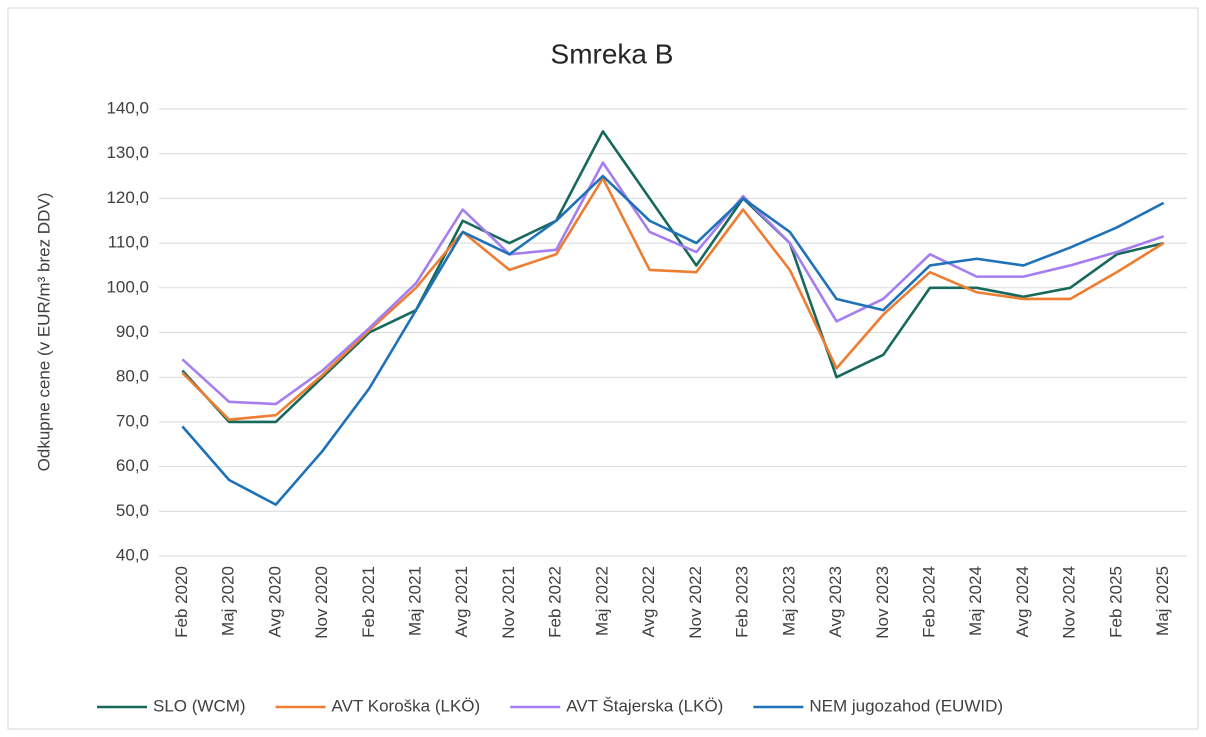  I want to click on x-tick-label: Avg 2022, so click(648, 602).